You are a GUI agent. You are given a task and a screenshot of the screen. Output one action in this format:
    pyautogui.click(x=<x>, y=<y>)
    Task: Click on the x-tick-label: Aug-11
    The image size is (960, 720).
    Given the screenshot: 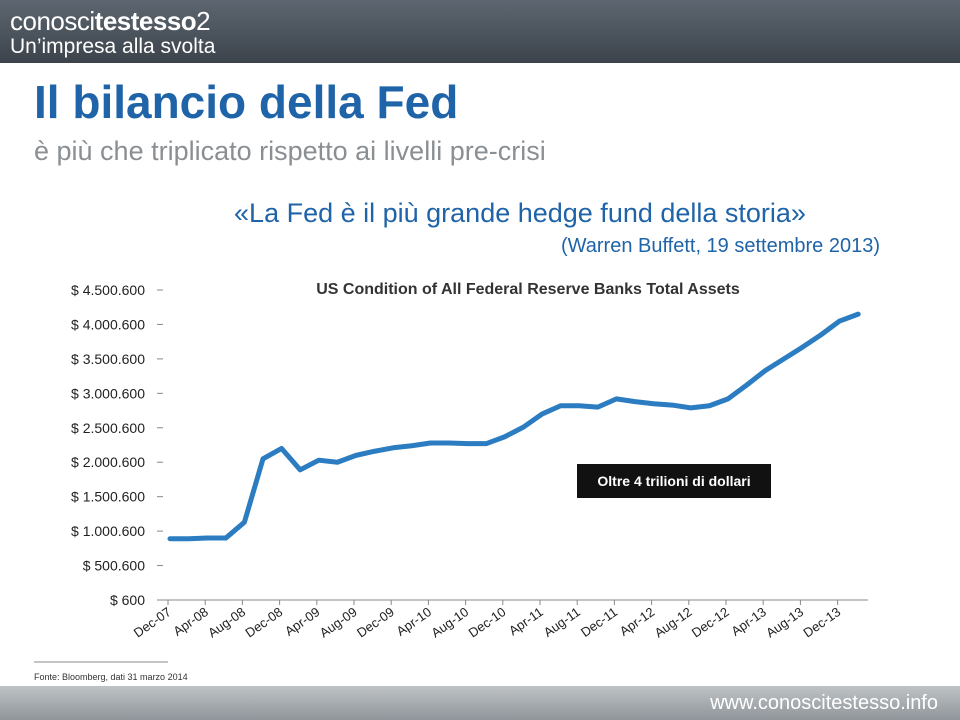 What is the action you would take?
    pyautogui.click(x=562, y=622)
    